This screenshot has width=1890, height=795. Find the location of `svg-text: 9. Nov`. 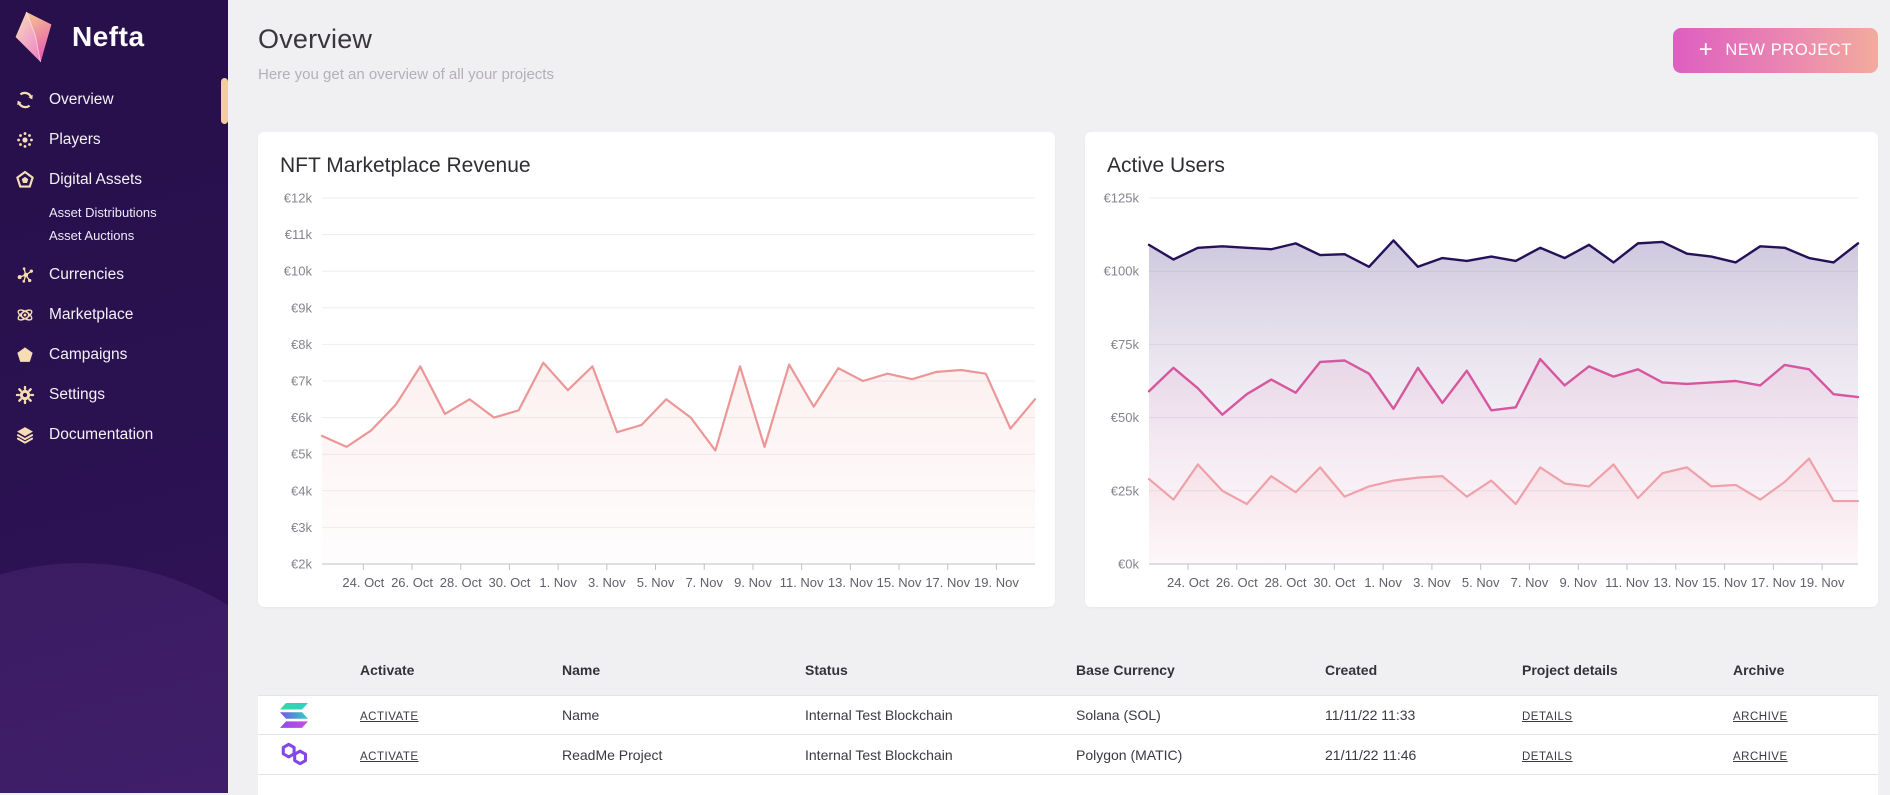

svg-text: 9. Nov is located at coordinates (753, 582).